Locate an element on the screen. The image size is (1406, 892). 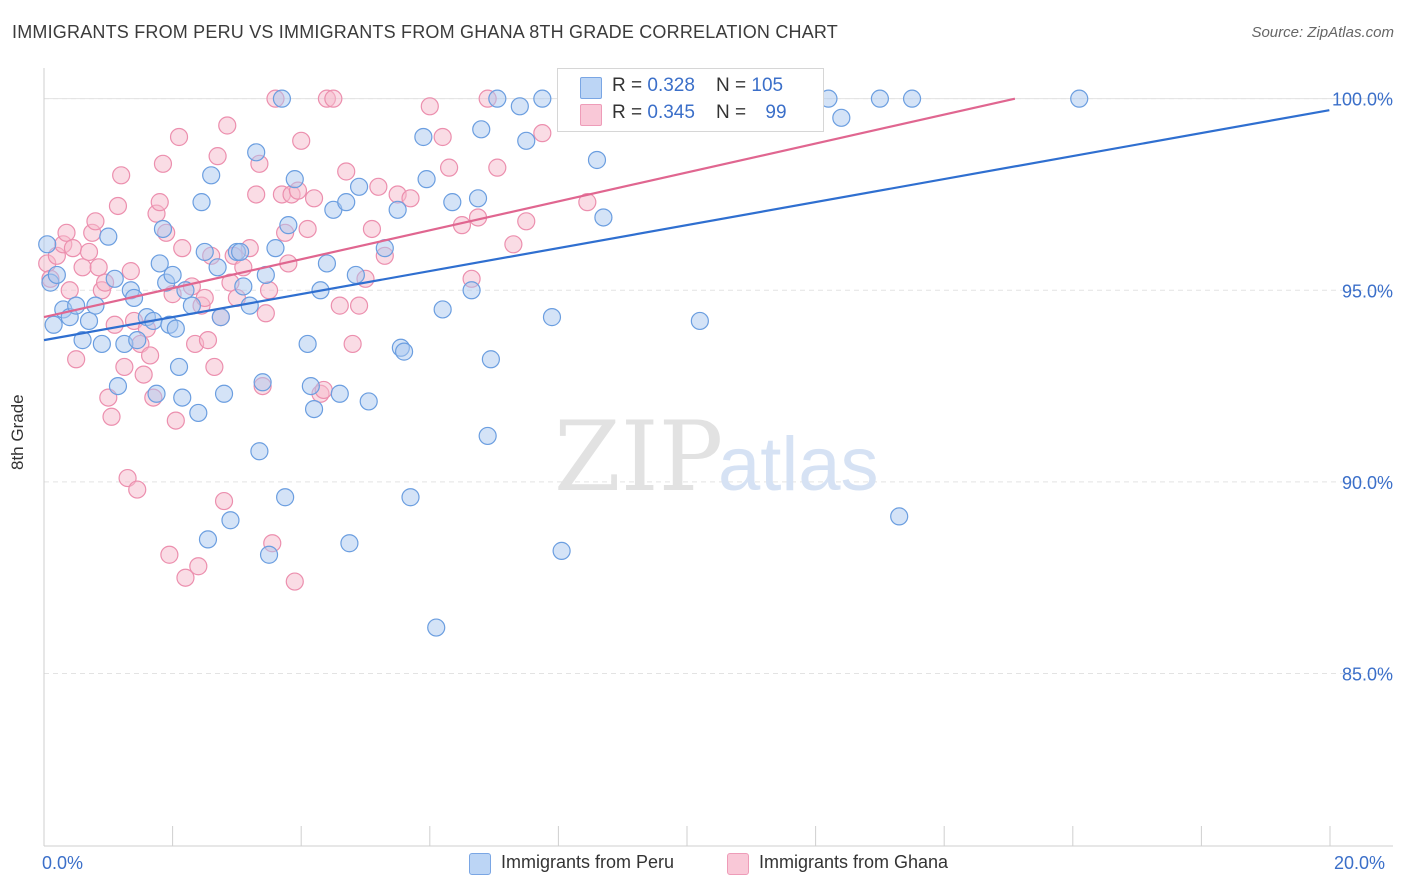
watermark-zip: ZIP is located at coordinates (638, 457).